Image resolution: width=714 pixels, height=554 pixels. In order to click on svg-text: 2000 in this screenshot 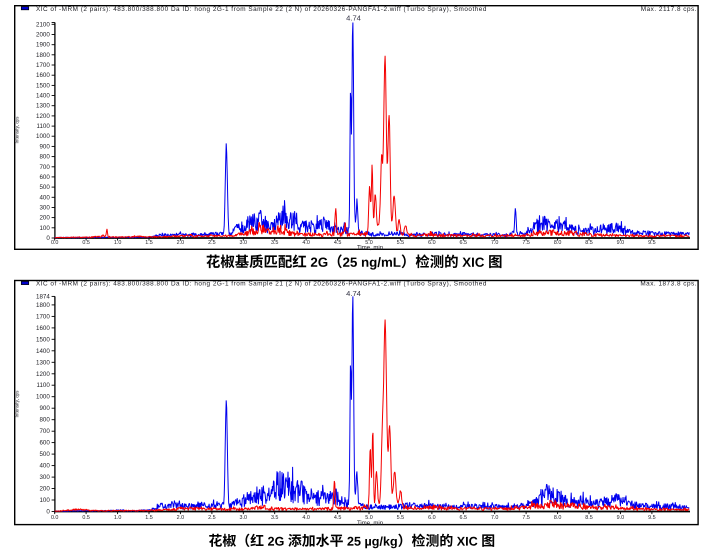, I will do `click(43, 35)`.